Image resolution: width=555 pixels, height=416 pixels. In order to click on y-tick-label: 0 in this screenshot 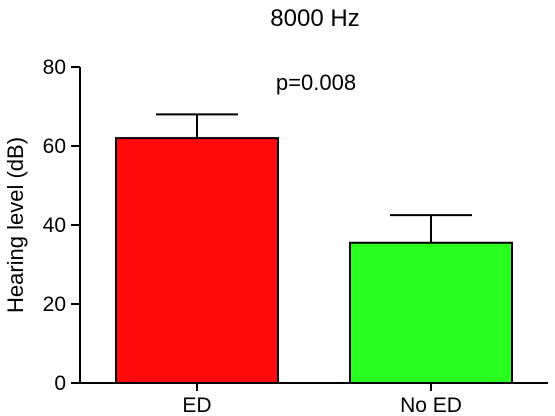, I will do `click(60, 383)`.